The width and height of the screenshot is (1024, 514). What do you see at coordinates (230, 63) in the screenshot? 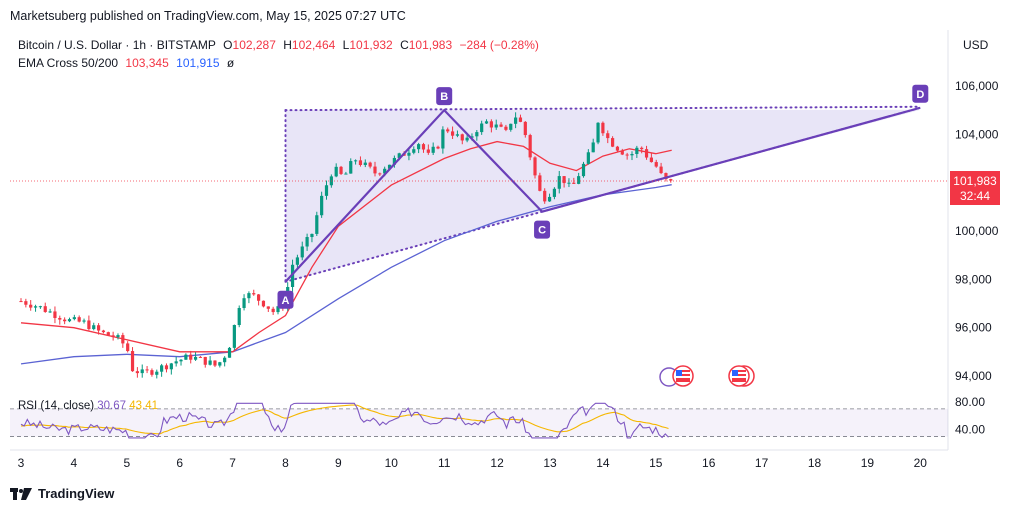
I see `ema-hidden-icon: ø` at bounding box center [230, 63].